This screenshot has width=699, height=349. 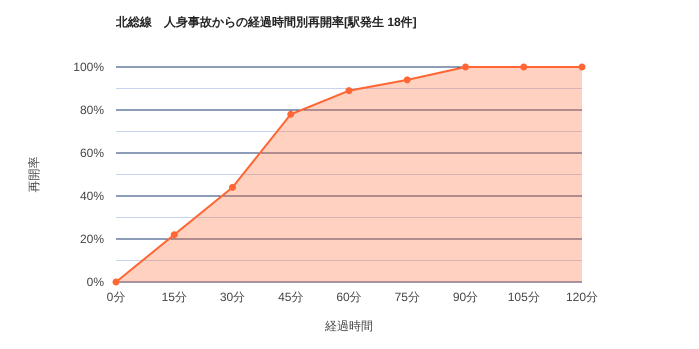 What do you see at coordinates (174, 297) in the screenshot?
I see `x-tick-label: 15分` at bounding box center [174, 297].